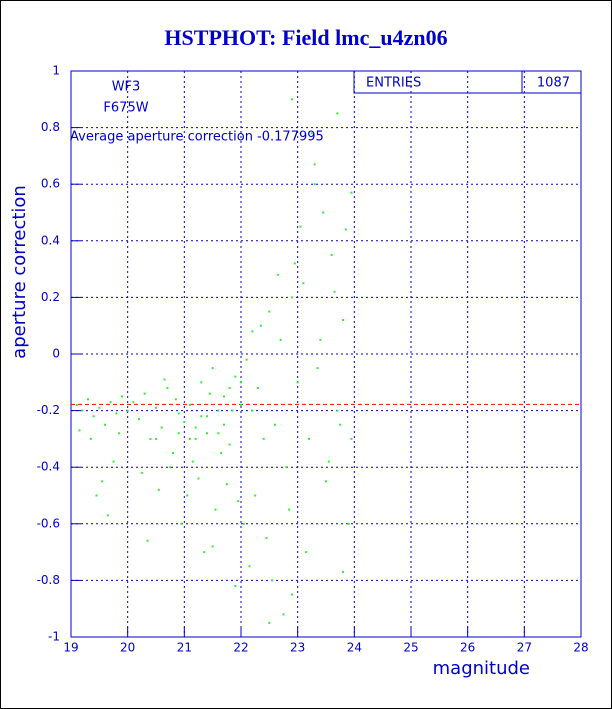  What do you see at coordinates (48, 580) in the screenshot?
I see `y-tick-label: -0.8` at bounding box center [48, 580].